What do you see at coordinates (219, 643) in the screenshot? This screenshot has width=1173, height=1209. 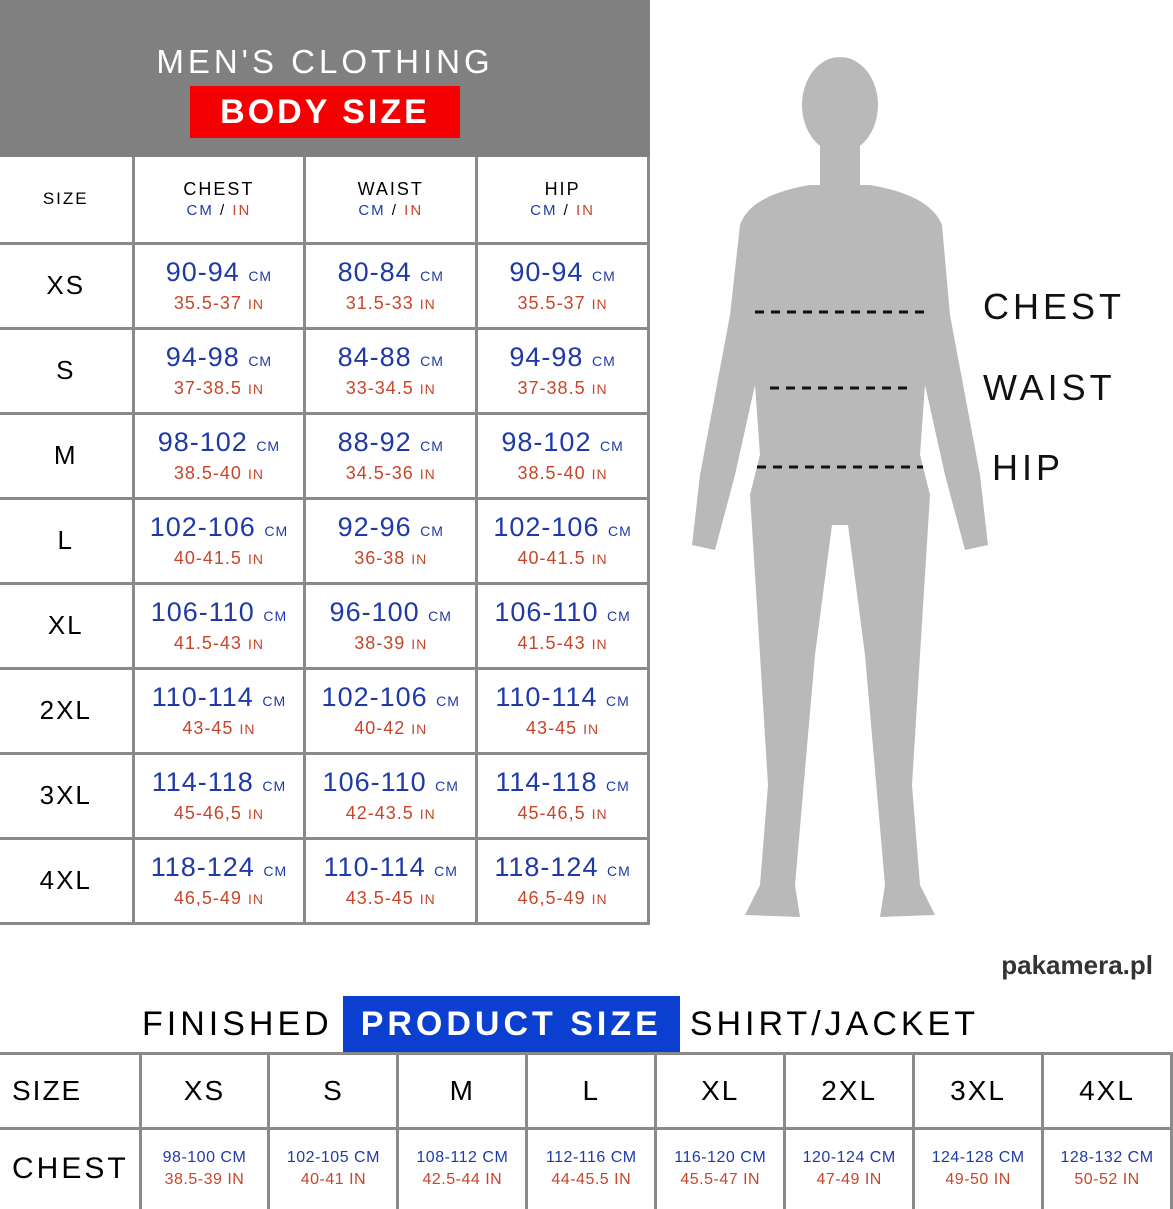 I see `in-value: 41.5-43 IN` at bounding box center [219, 643].